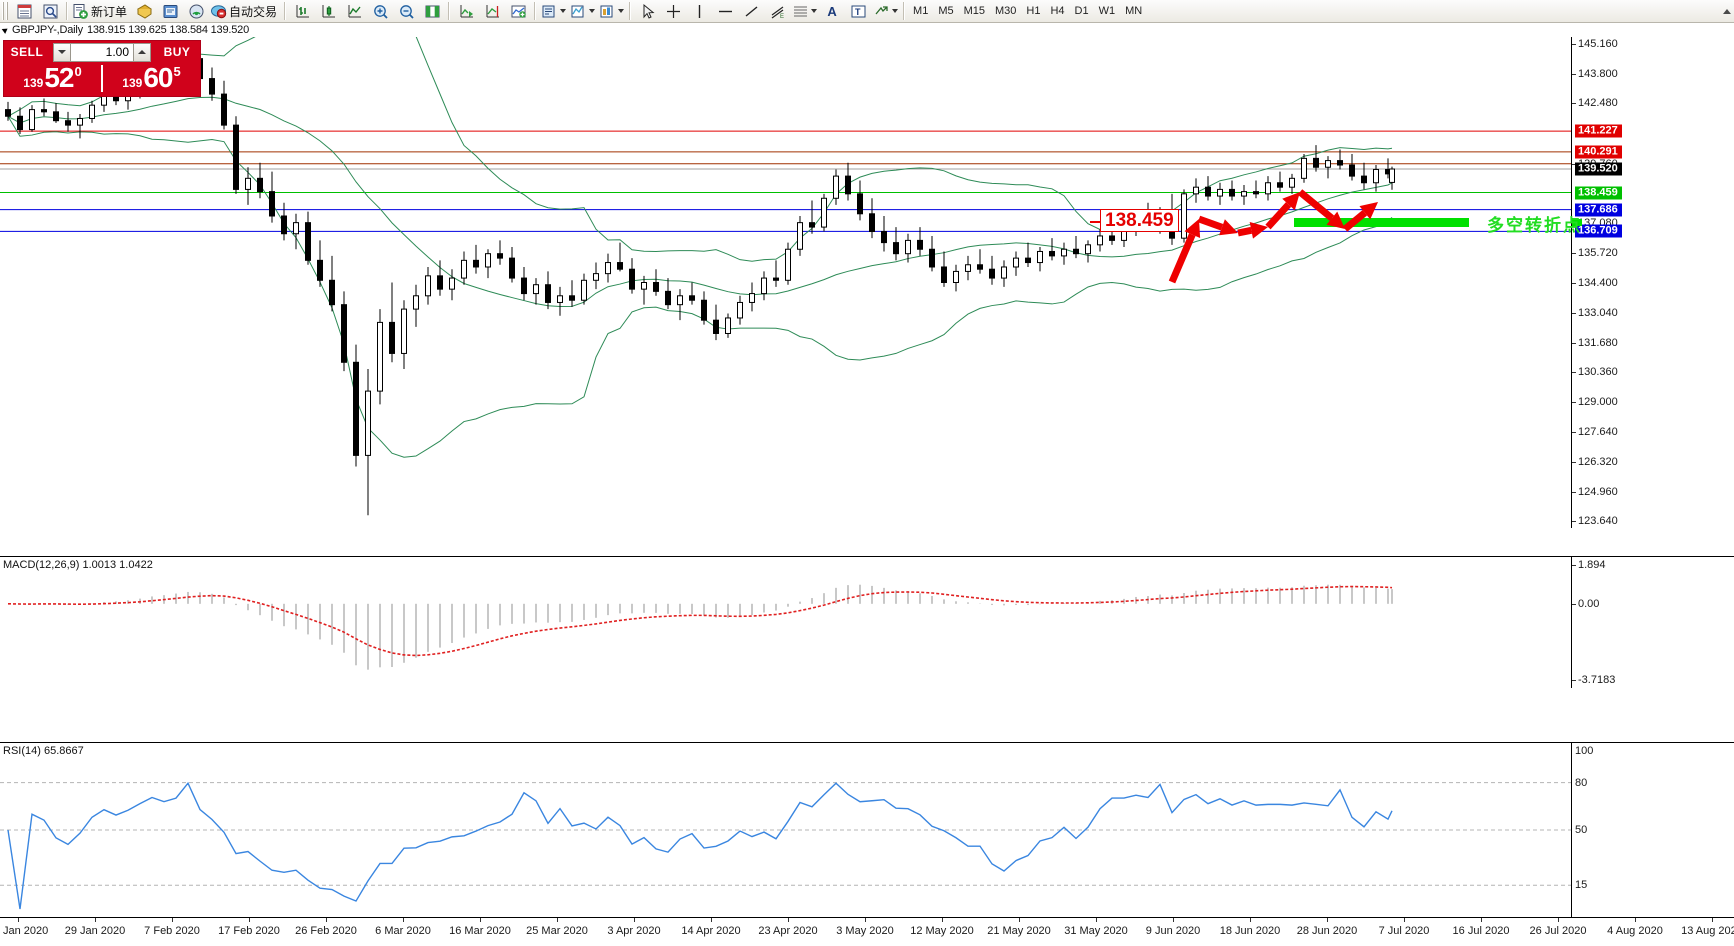 This screenshot has width=1734, height=946. What do you see at coordinates (1598, 131) in the screenshot?
I see `price-level-tag: 141.227` at bounding box center [1598, 131].